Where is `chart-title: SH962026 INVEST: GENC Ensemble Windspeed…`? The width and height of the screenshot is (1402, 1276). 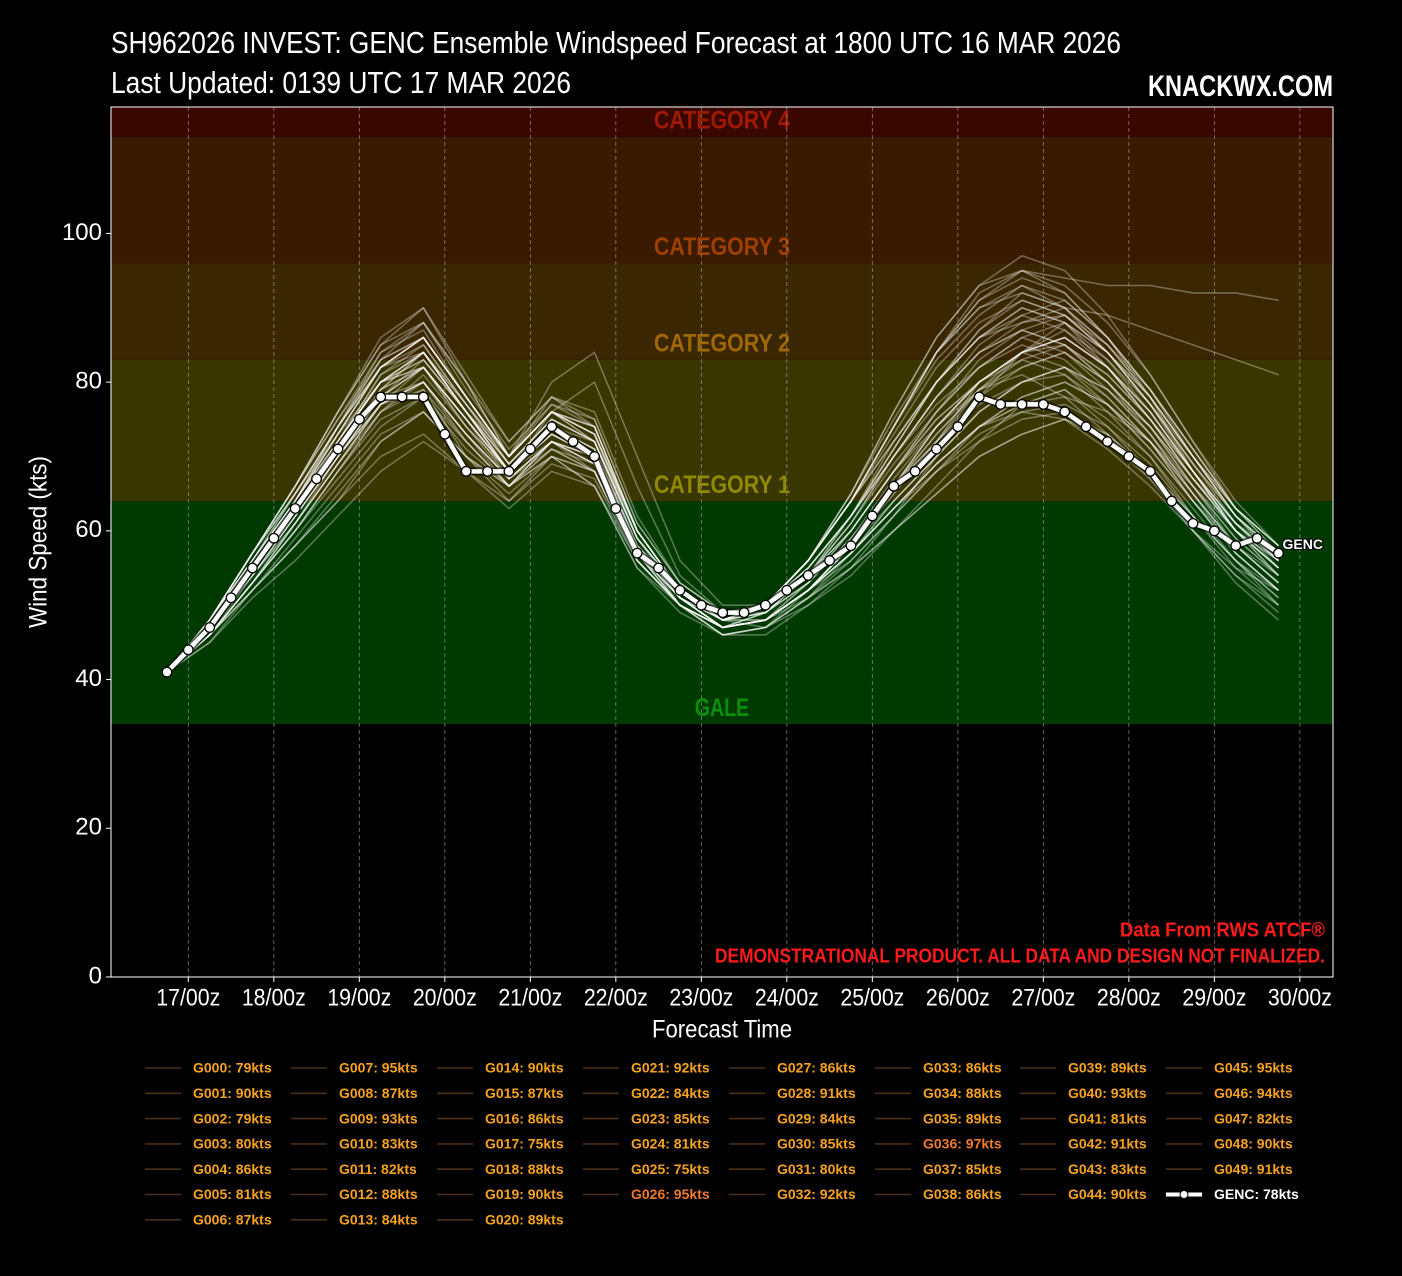 chart-title: SH962026 INVEST: GENC Ensemble Windspeed… is located at coordinates (616, 42).